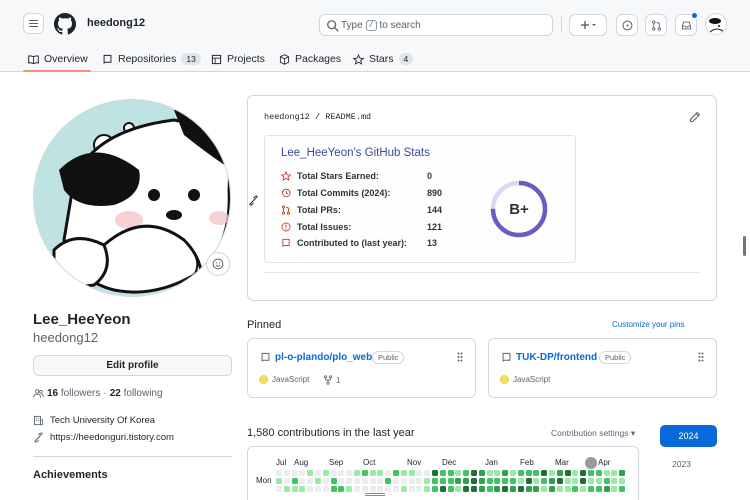 This screenshot has width=750, height=500. I want to click on customize-pins-link: Customize your pins, so click(648, 324).